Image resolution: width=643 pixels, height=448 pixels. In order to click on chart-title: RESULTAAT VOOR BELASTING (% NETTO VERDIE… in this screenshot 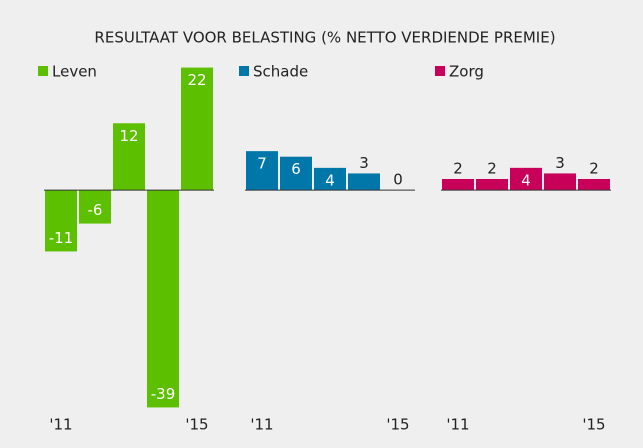, I will do `click(324, 38)`.